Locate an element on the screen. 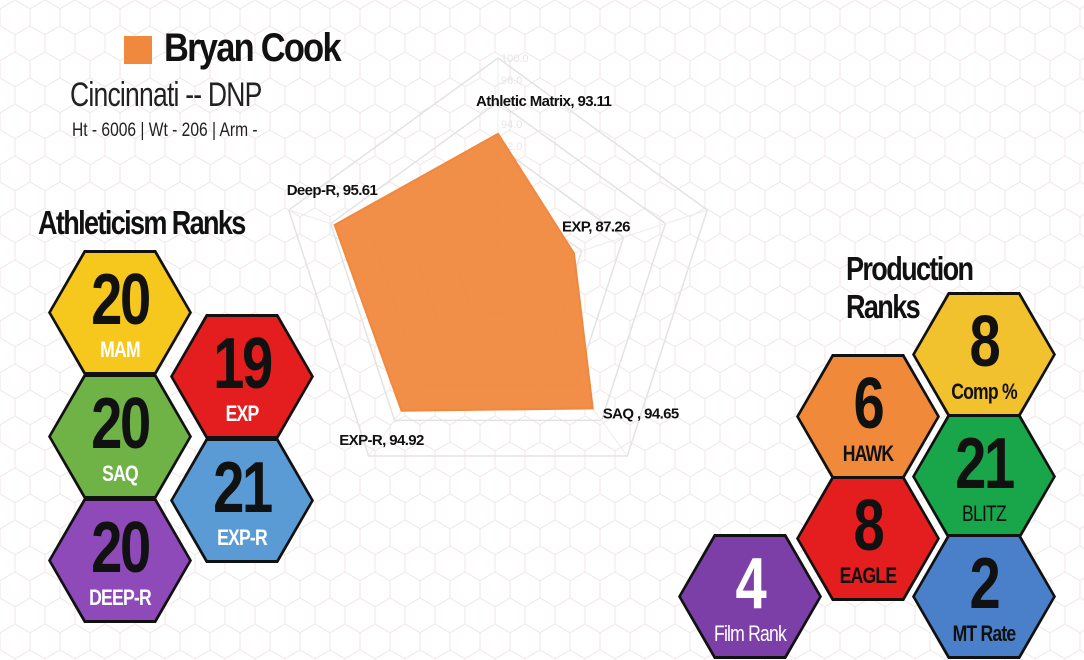 The height and width of the screenshot is (660, 1084). radar-point-label: Athletic Matrix, 93.11 is located at coordinates (543, 101).